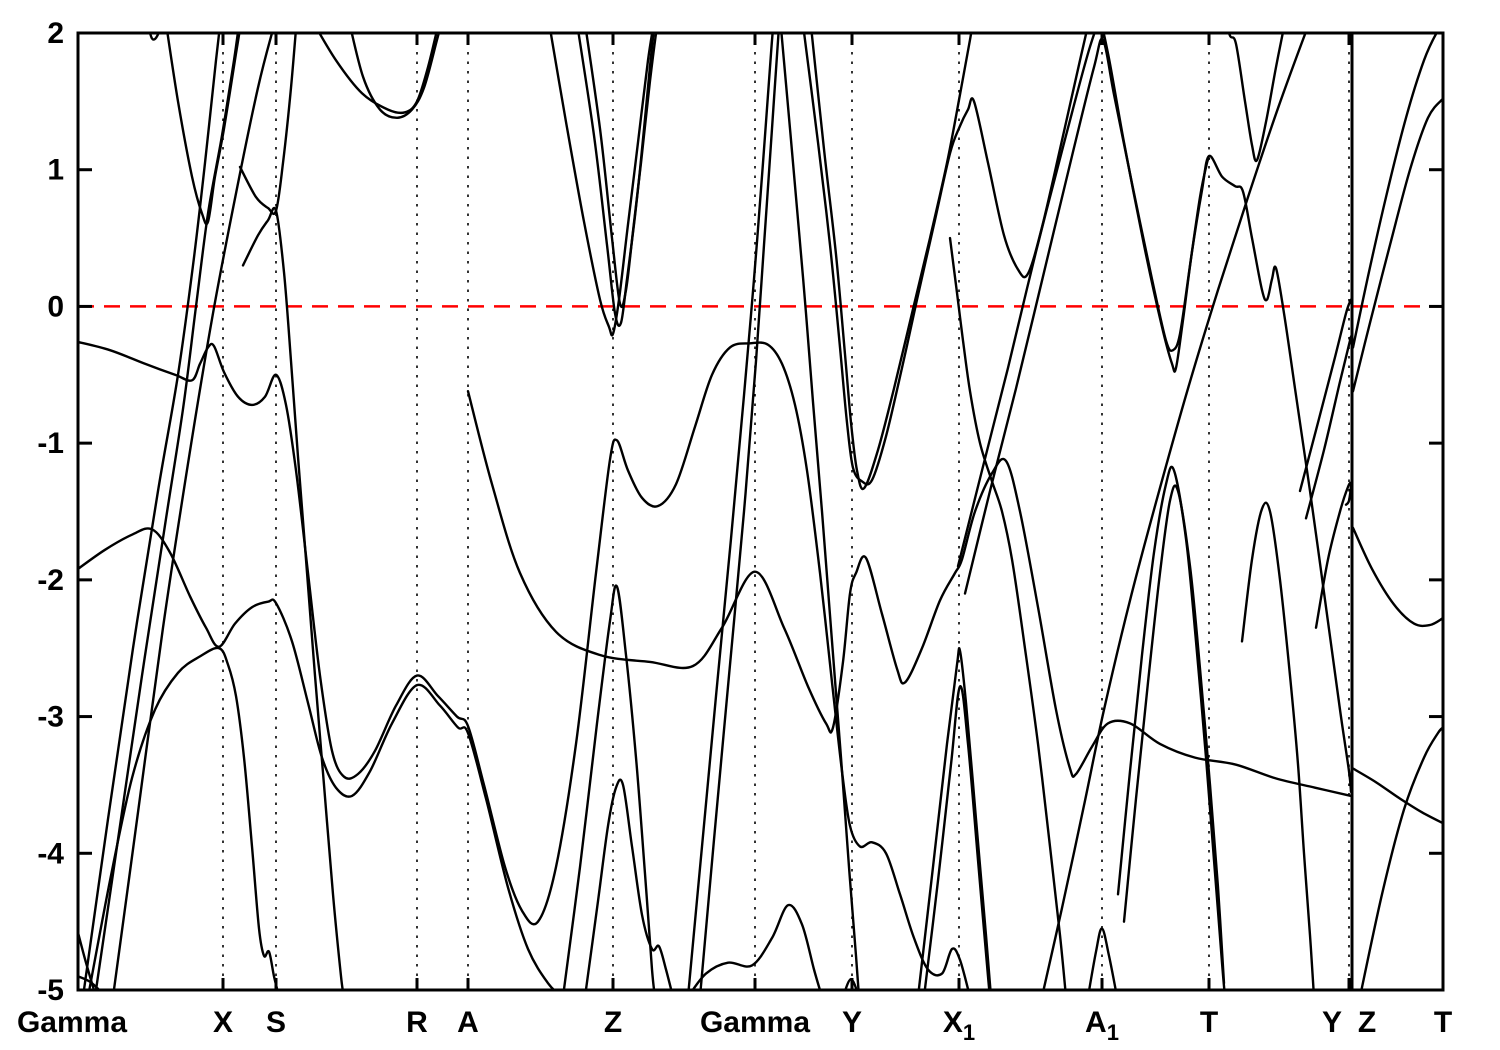  What do you see at coordinates (959, 1025) in the screenshot?
I see `kpoint-label-x1: X1` at bounding box center [959, 1025].